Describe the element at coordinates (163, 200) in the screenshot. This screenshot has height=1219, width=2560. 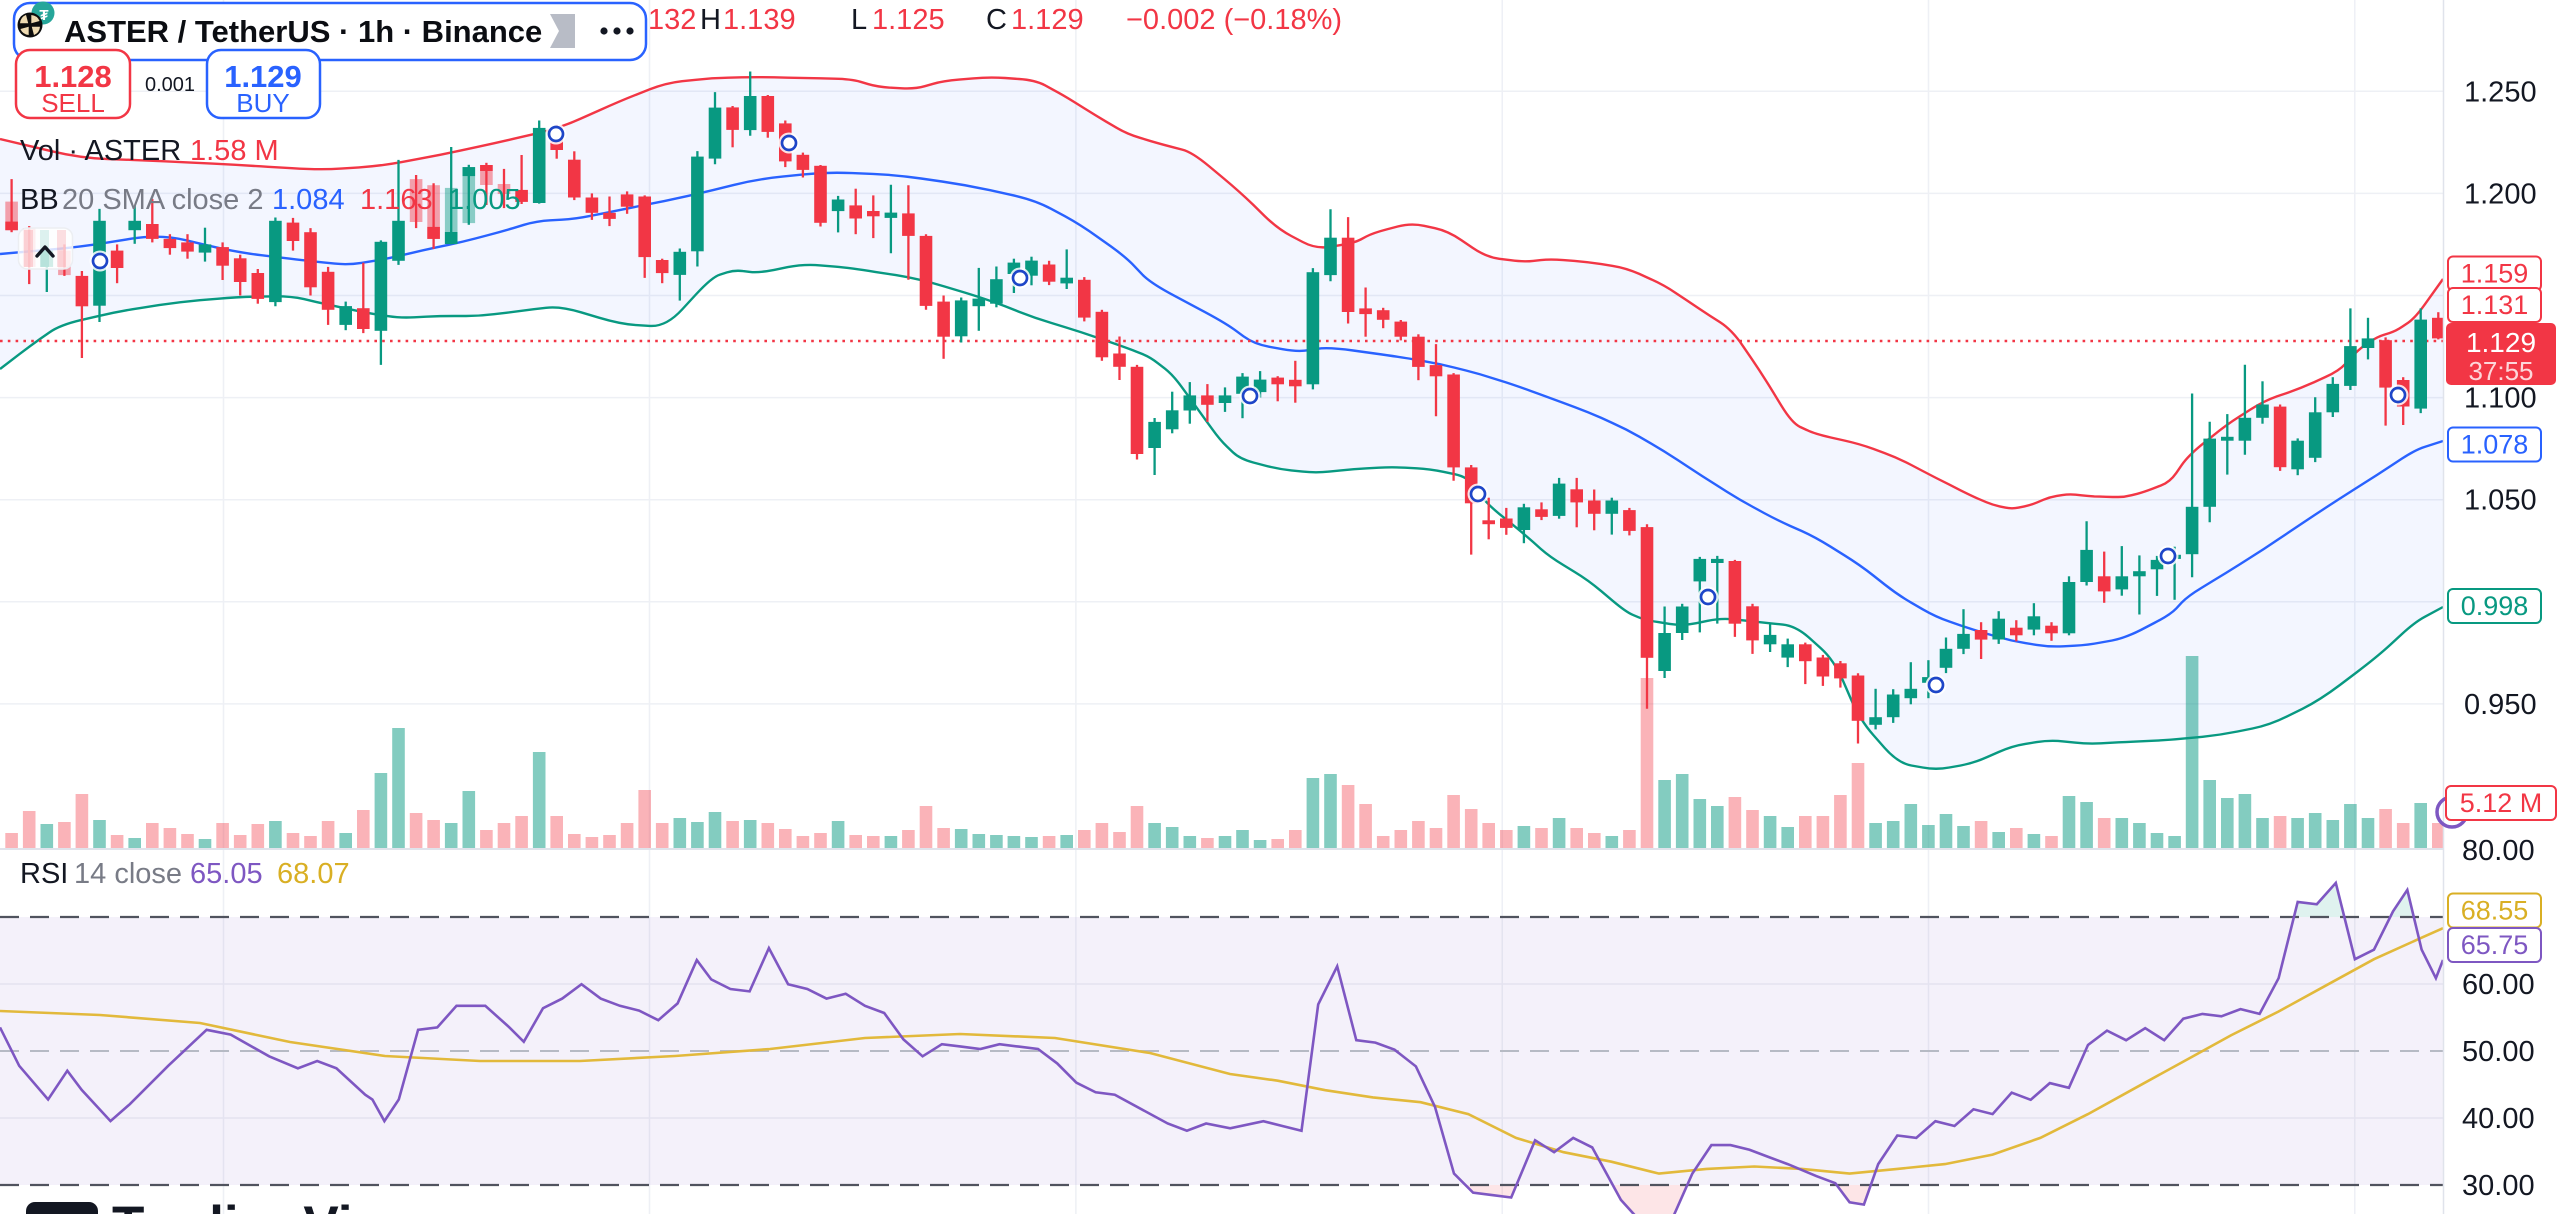
I see `svg-text: 20 SMA close 2` at that location.